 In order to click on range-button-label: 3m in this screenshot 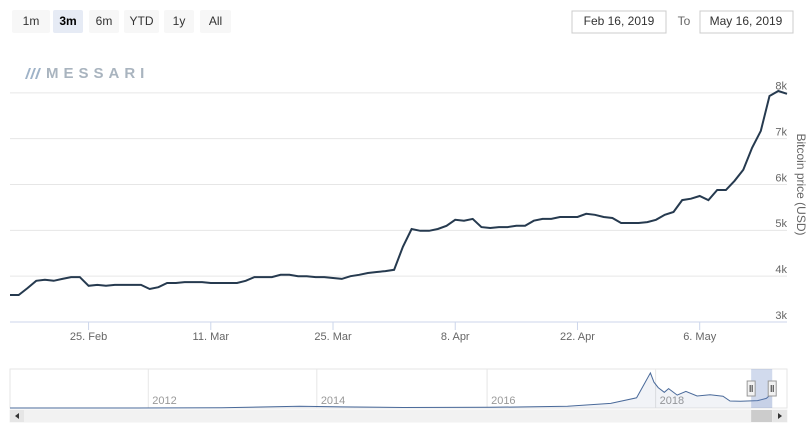, I will do `click(67, 21)`.